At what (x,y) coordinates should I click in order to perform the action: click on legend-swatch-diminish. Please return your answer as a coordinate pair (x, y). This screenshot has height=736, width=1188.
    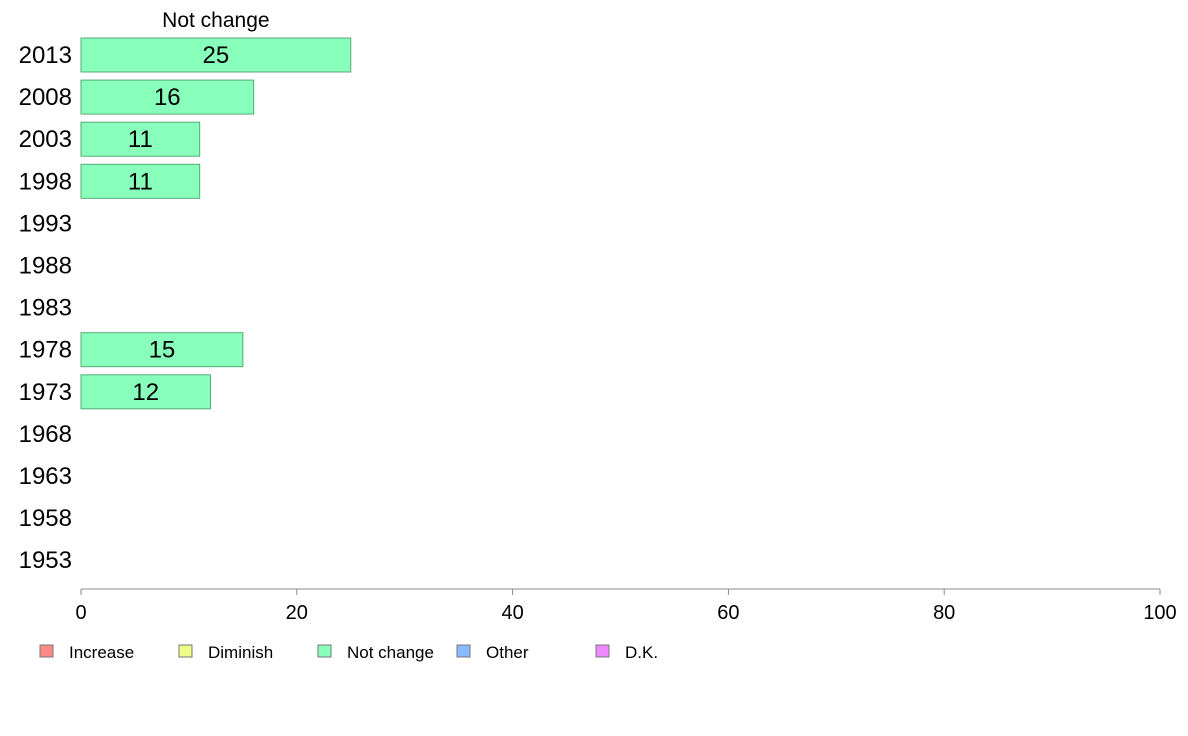
    Looking at the image, I should click on (185, 651).